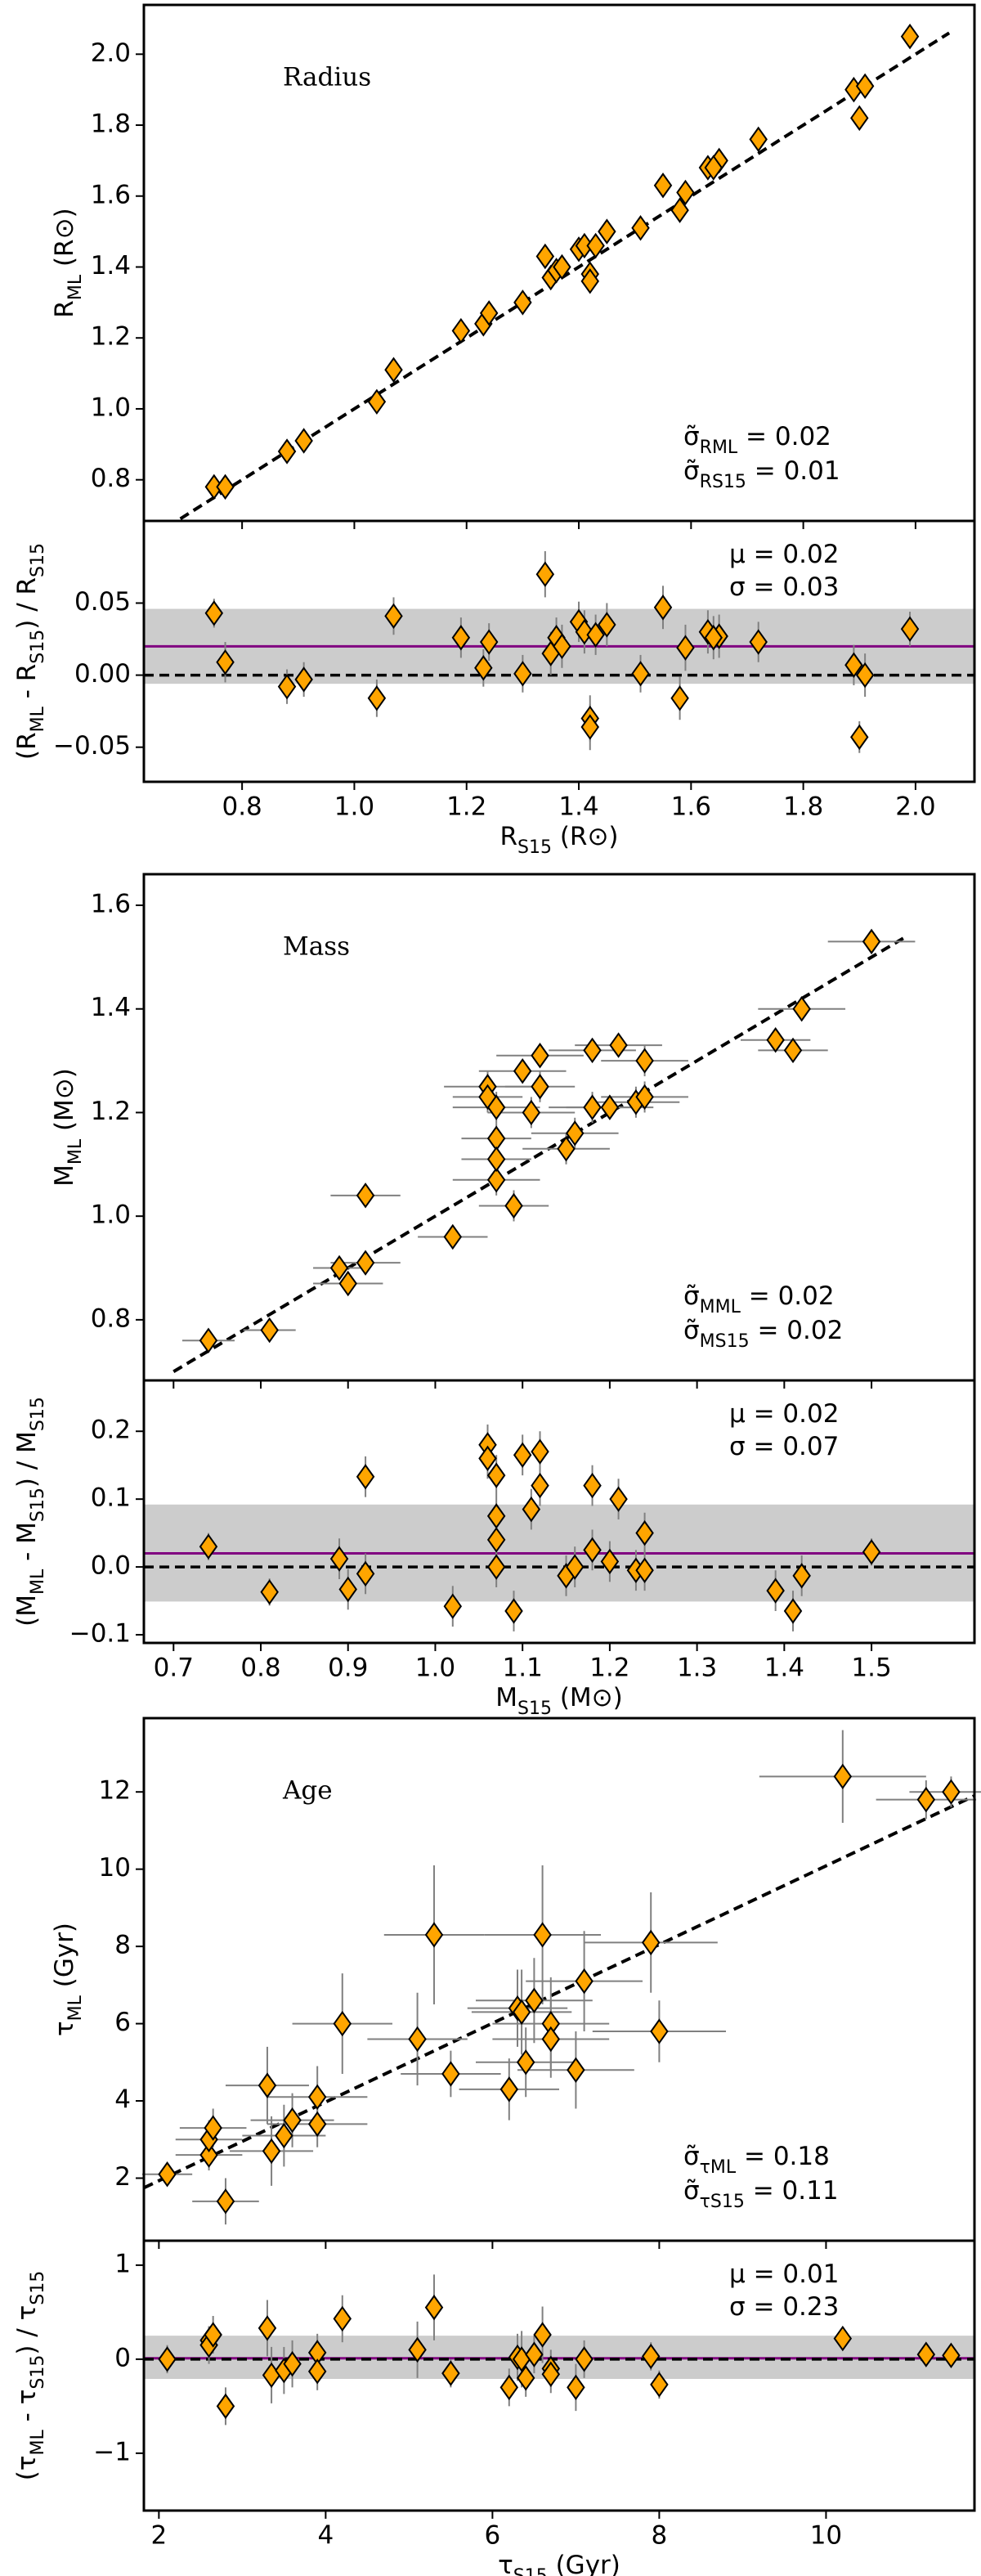  Describe the element at coordinates (493, 2536) in the screenshot. I see `x-tick-label: 6` at that location.